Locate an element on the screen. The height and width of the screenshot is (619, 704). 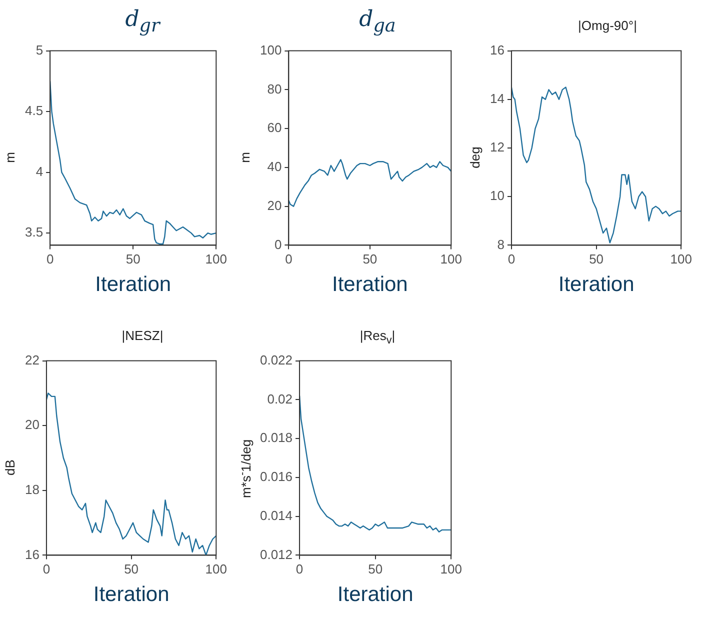
y-tick-label: 0.02 is located at coordinates (280, 398).